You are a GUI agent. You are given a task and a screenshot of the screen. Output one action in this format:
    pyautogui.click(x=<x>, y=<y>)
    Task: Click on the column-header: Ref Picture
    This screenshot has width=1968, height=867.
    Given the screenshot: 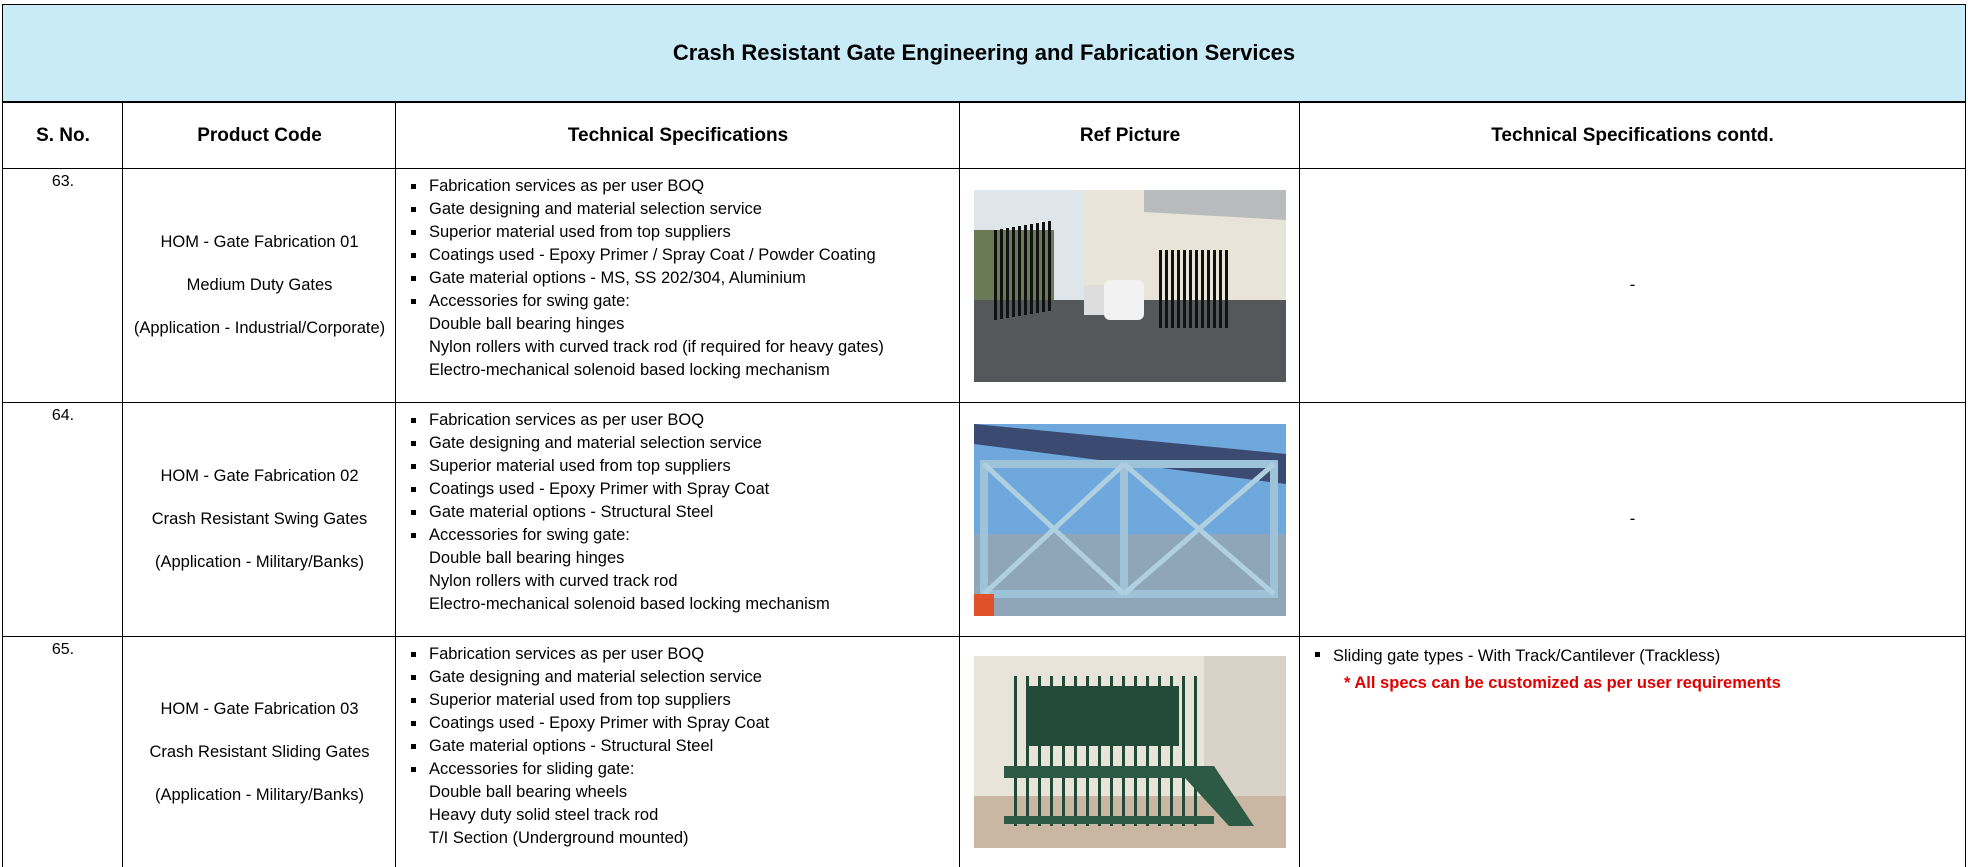 What is the action you would take?
    pyautogui.click(x=1129, y=135)
    